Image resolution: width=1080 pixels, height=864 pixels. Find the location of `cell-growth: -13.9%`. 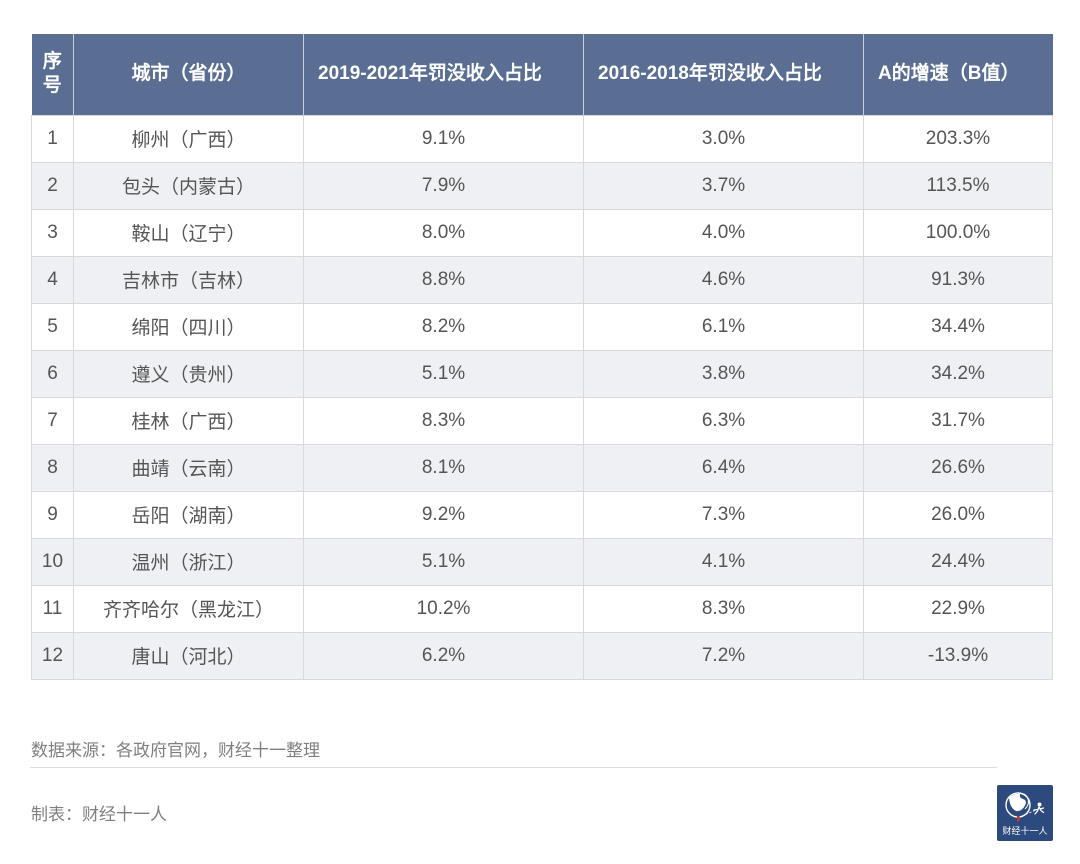

cell-growth: -13.9% is located at coordinates (958, 655).